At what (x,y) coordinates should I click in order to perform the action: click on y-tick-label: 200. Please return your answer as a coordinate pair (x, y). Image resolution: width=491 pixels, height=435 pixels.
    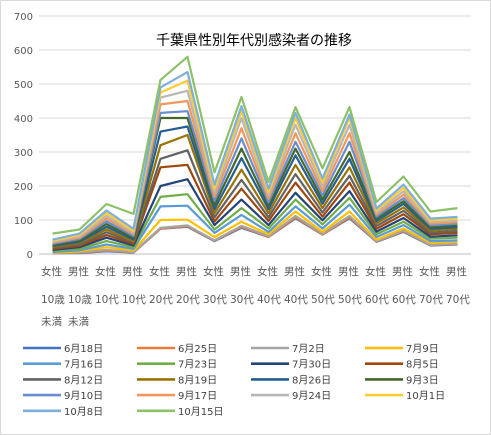
    Looking at the image, I should click on (23, 187).